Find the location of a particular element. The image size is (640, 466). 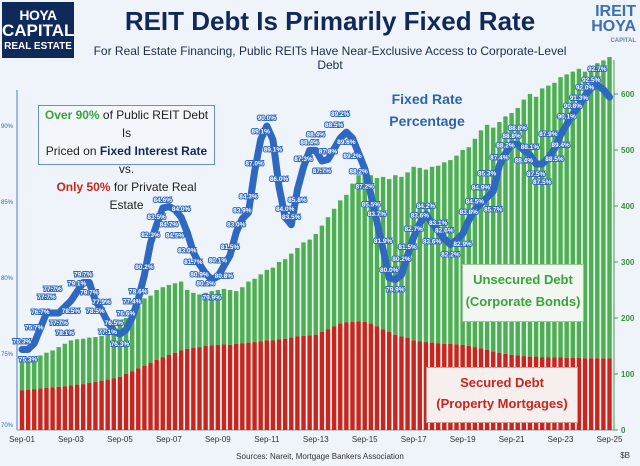

fixed-rate-data-label: 83.9% is located at coordinates (242, 211).